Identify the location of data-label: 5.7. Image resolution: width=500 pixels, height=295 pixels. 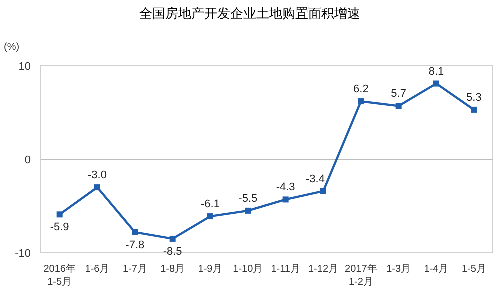
(398, 94).